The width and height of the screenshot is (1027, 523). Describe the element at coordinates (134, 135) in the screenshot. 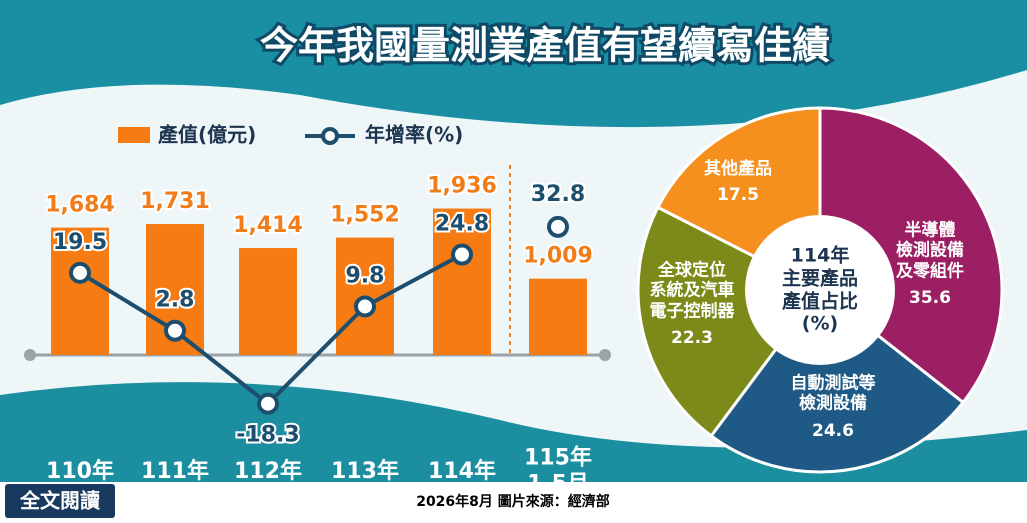

I see `legend-swatch` at that location.